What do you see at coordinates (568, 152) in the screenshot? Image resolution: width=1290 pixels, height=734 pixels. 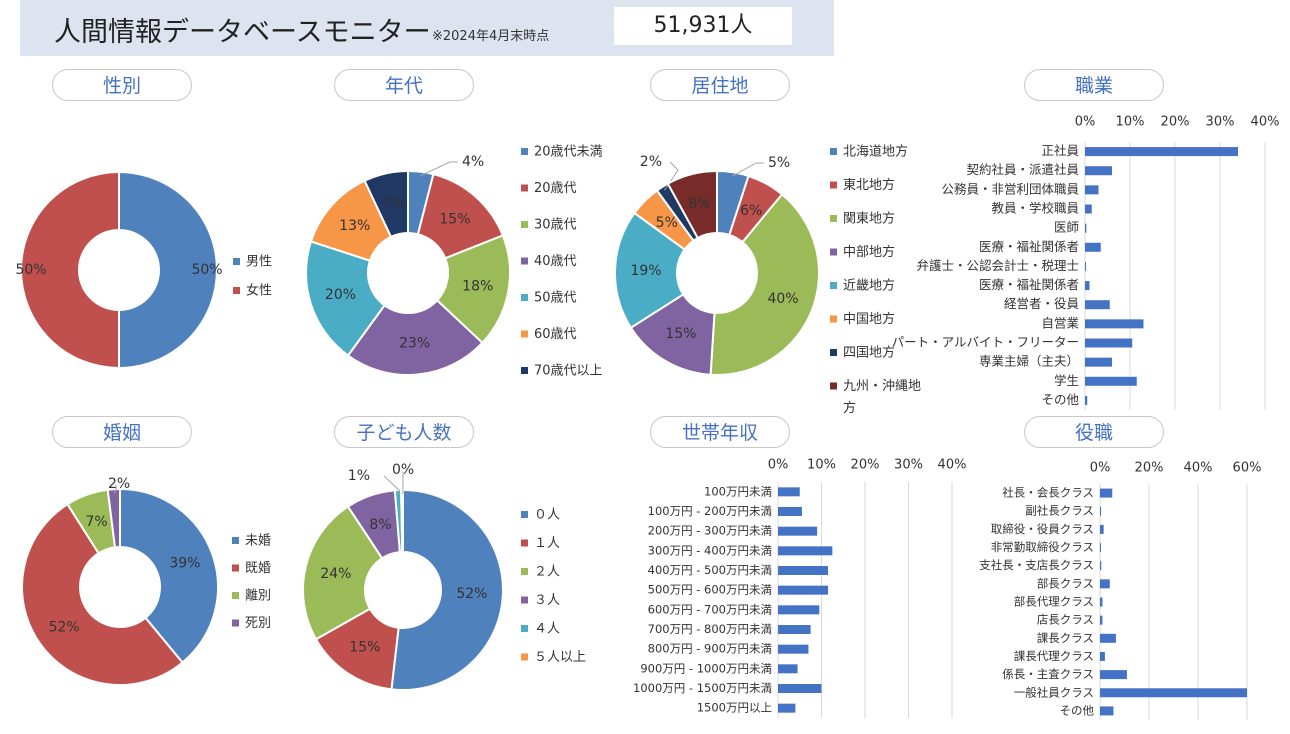 I see `legend-label: 20歳代未満` at bounding box center [568, 152].